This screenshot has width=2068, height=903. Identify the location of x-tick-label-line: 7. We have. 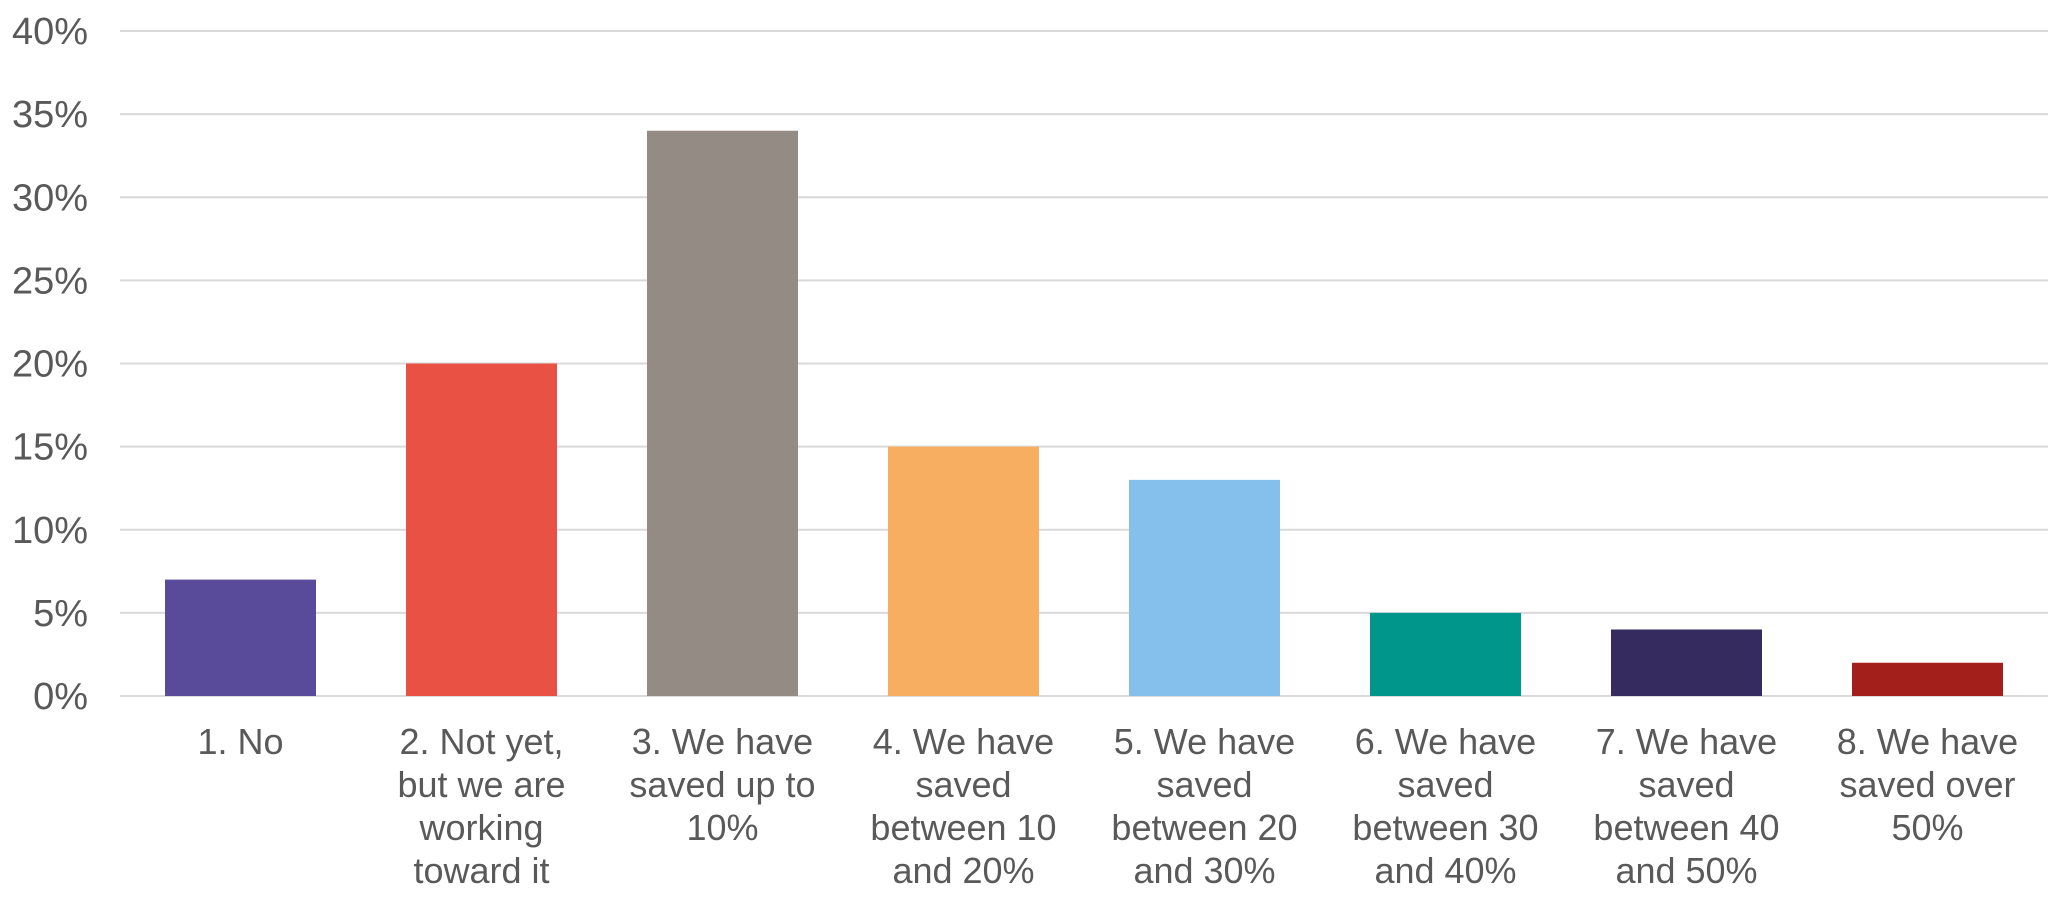
(1686, 741).